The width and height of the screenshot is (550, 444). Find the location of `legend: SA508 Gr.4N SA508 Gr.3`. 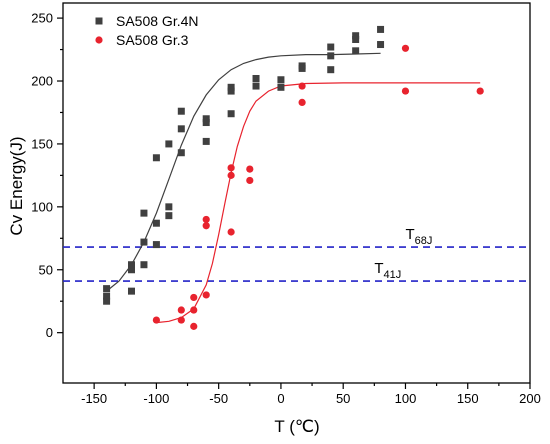

legend: SA508 Gr.4N SA508 Gr.3 is located at coordinates (147, 30).